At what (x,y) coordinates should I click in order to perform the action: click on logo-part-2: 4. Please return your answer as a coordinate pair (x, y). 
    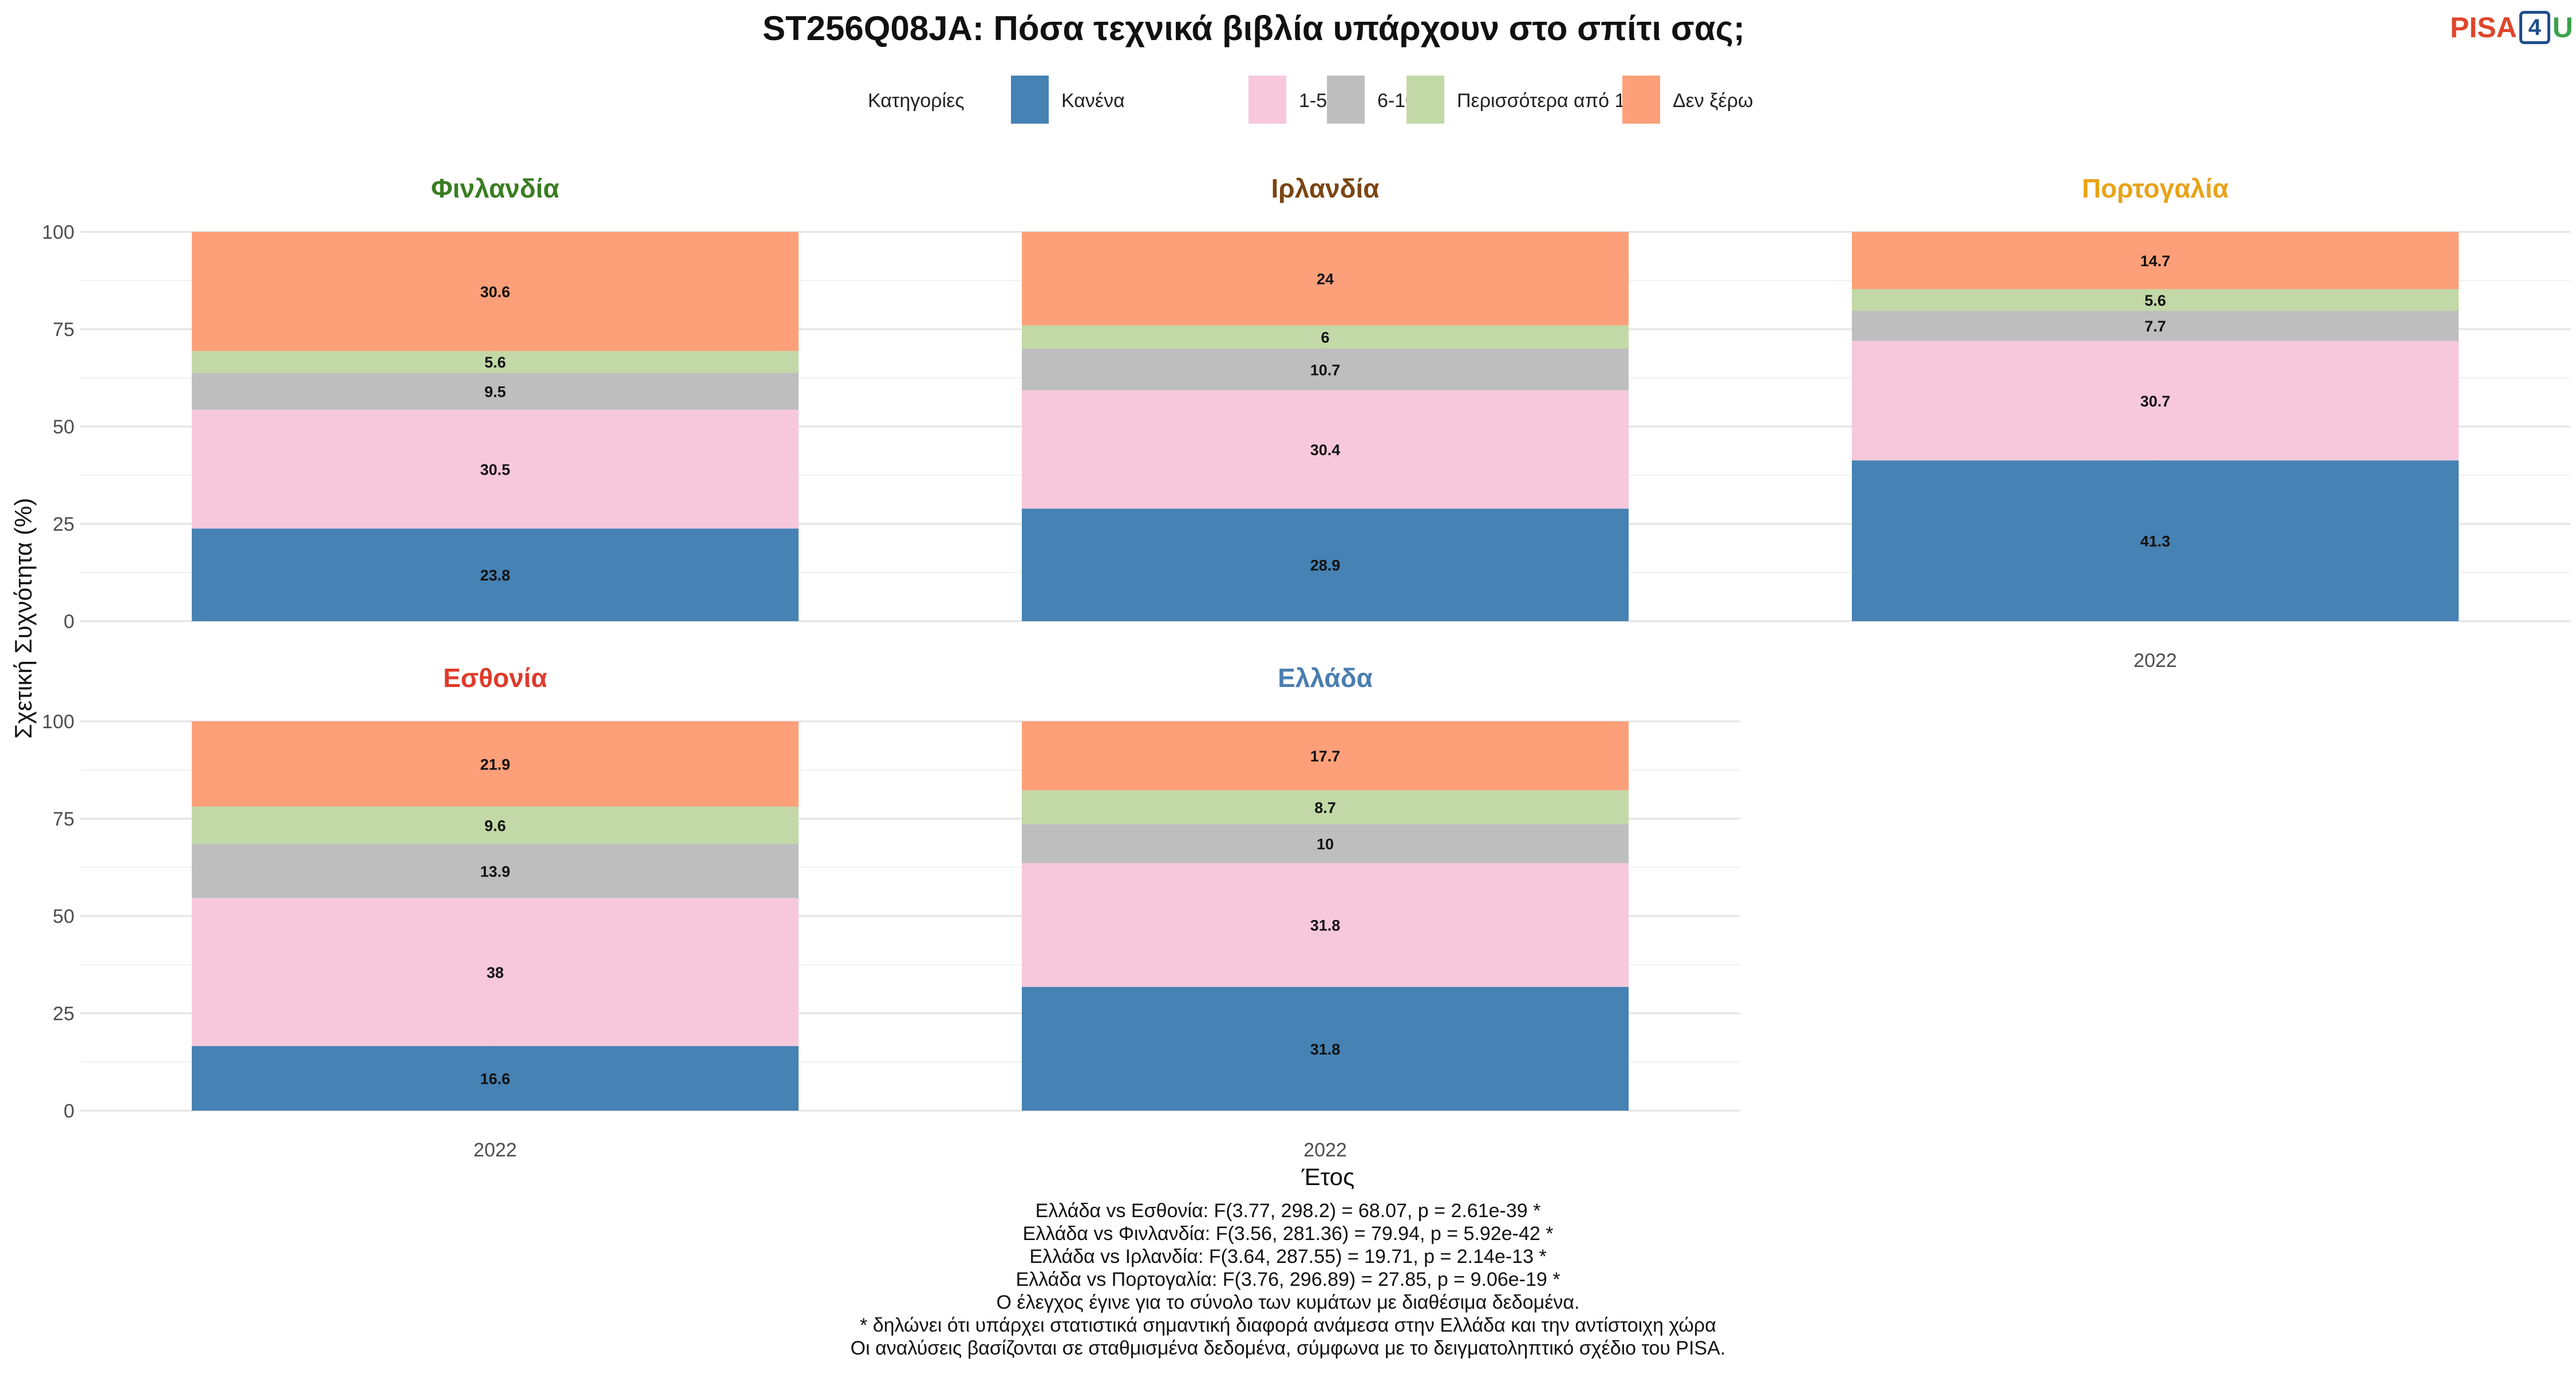
    Looking at the image, I should click on (2534, 27).